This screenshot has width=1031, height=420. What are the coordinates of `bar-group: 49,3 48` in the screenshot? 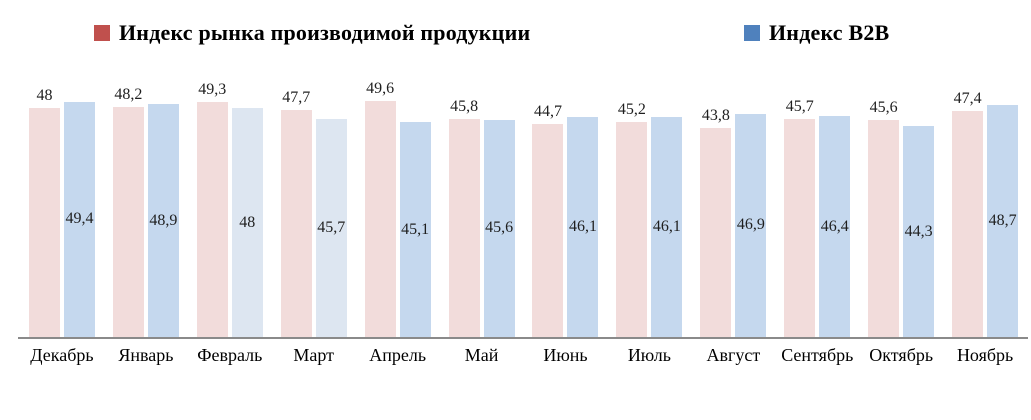 It's located at (230, 206).